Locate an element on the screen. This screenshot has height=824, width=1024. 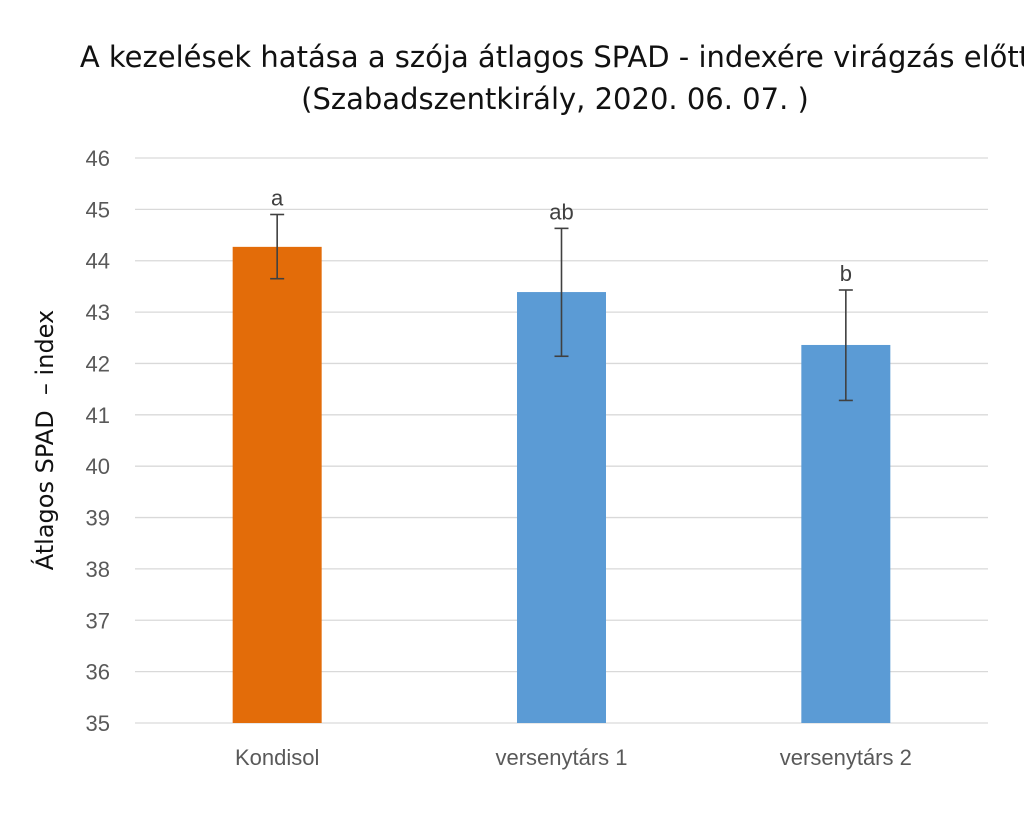
y-axis-ticks: 35 36 37 38 39 40 41 42 43 44 45 46 is located at coordinates (98, 441).